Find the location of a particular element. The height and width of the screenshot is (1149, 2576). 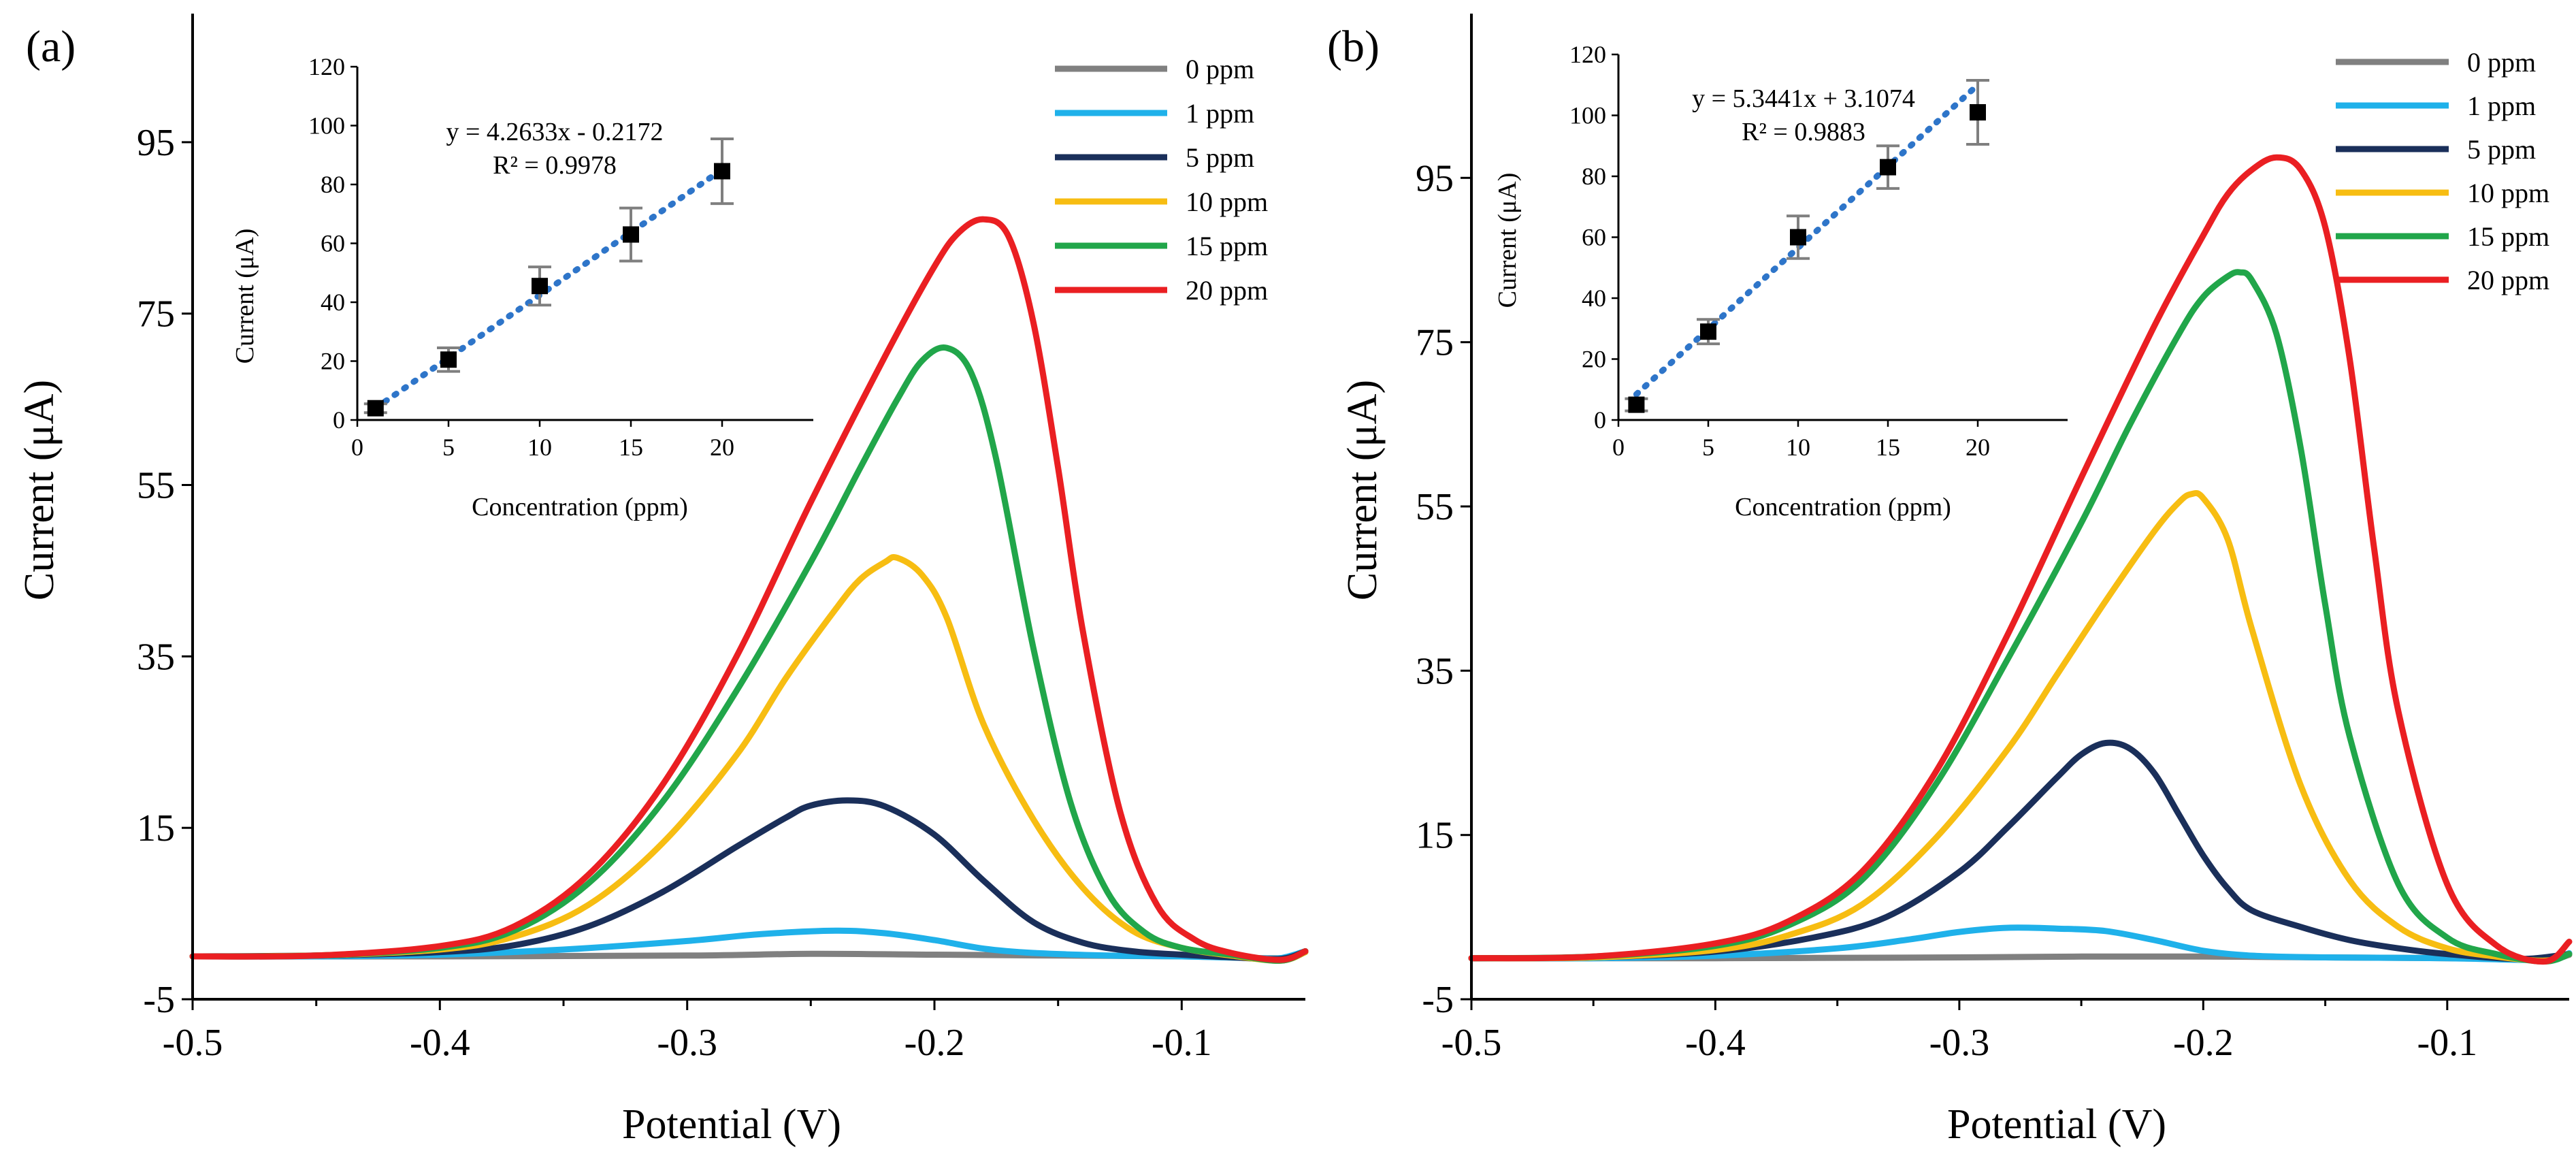

inset-b-r-squared: R² = 0.9883 is located at coordinates (1803, 132).